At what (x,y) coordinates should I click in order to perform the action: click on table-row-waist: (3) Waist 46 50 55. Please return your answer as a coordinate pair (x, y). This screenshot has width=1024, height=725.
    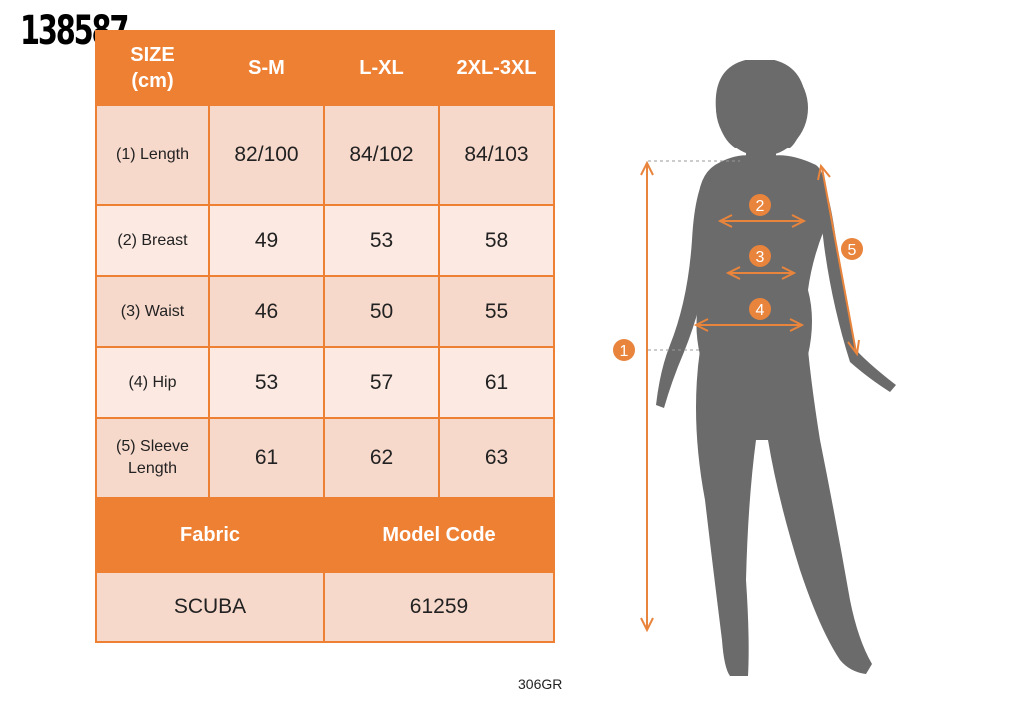
    Looking at the image, I should click on (325, 311).